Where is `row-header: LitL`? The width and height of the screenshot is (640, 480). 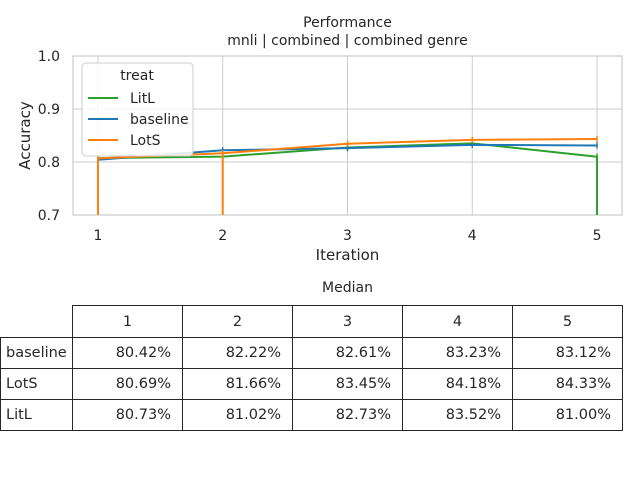 row-header: LitL is located at coordinates (36, 415).